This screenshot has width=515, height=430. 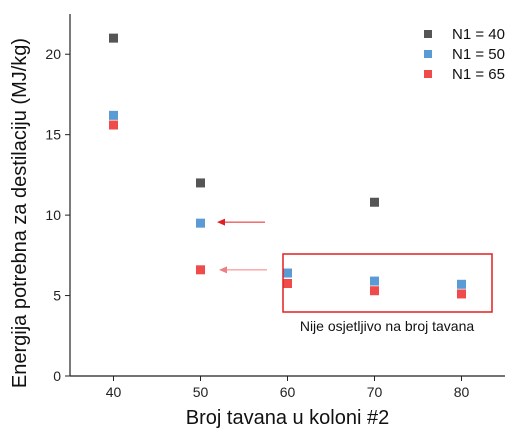 What do you see at coordinates (478, 54) in the screenshot?
I see `legend-label-2: N1 = 50` at bounding box center [478, 54].